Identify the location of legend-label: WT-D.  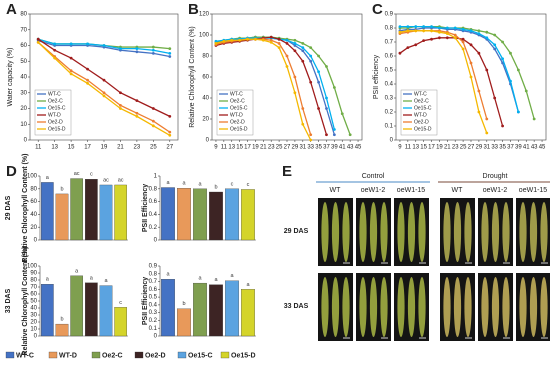
(54, 115).